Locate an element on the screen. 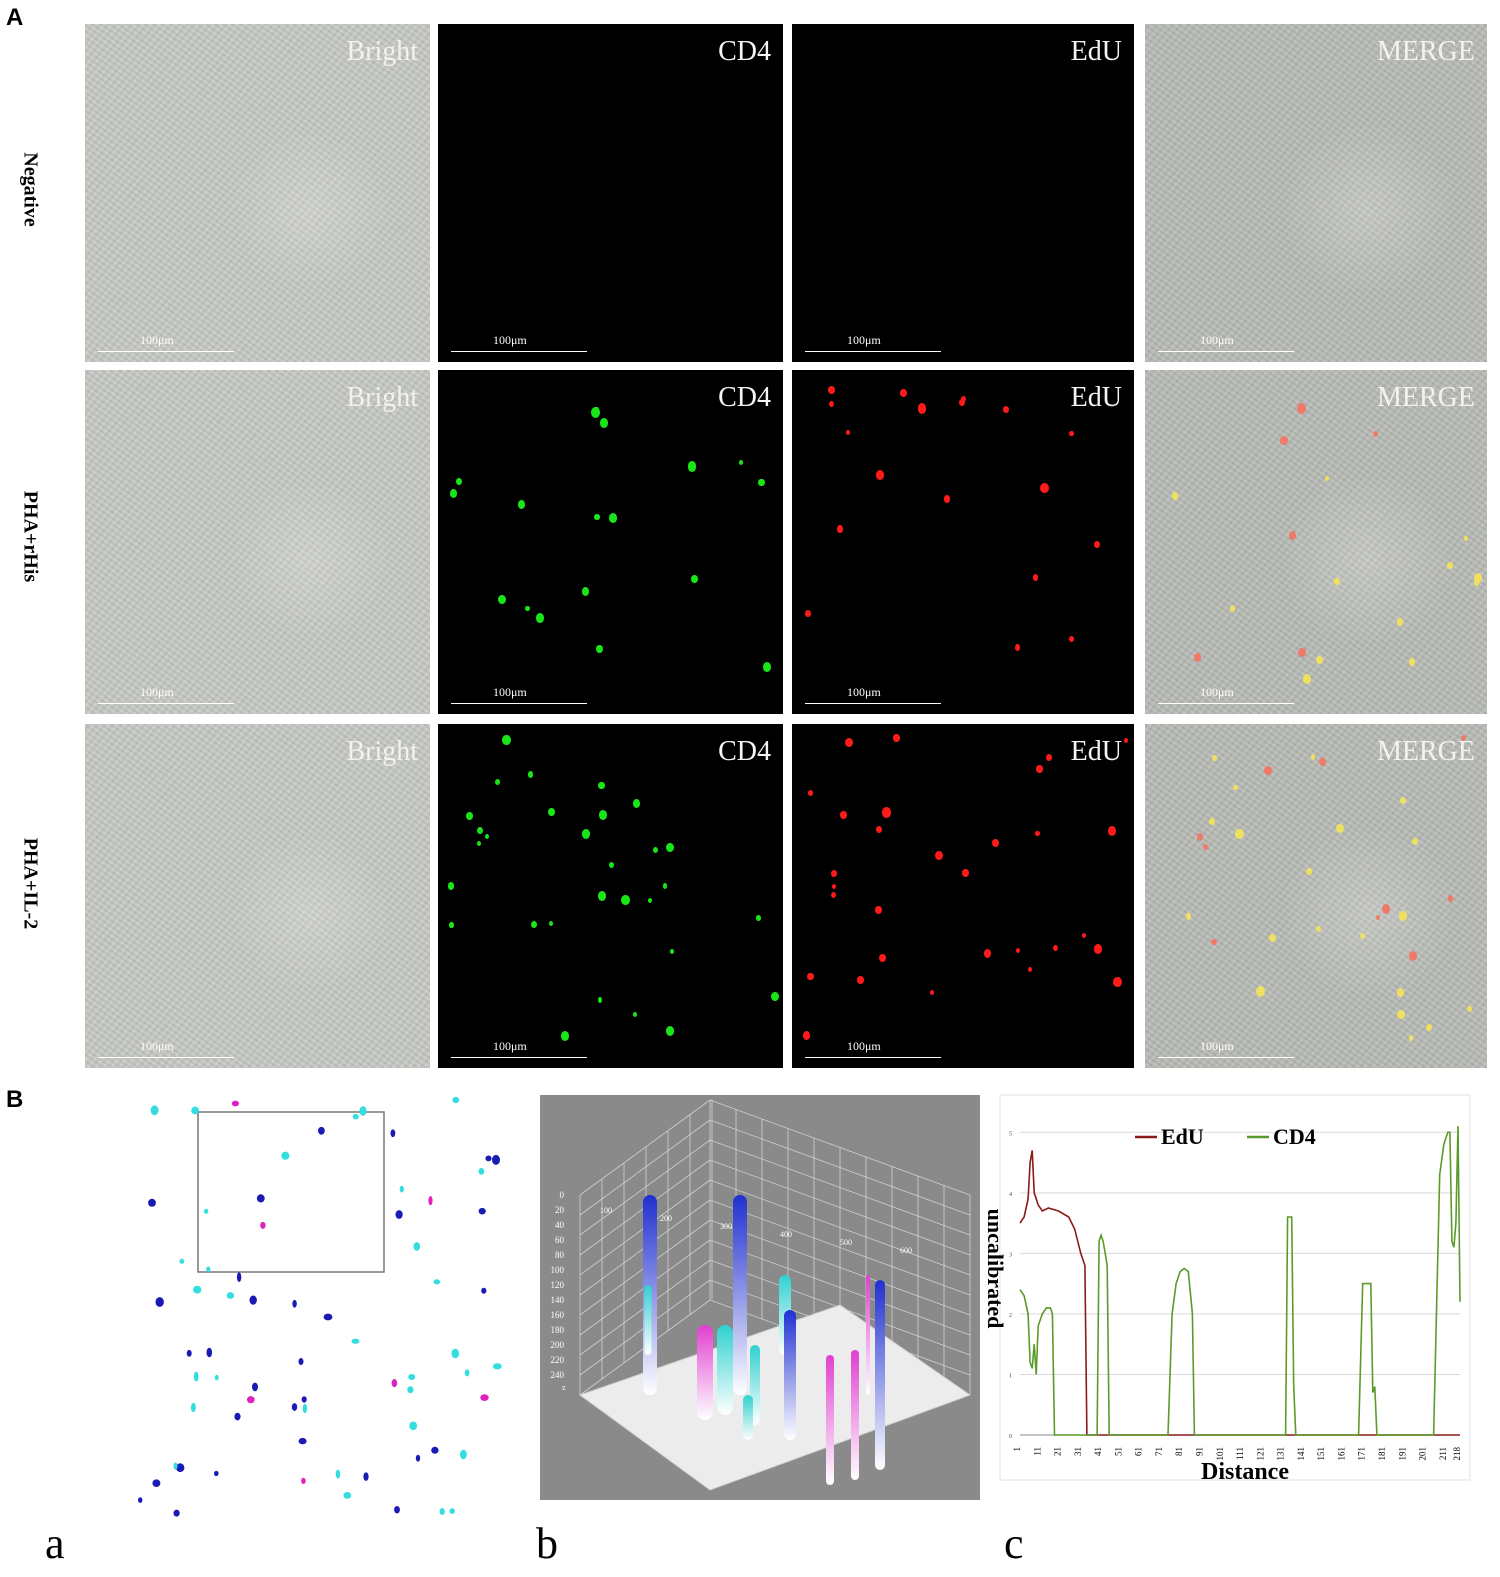 This screenshot has width=1500, height=1577. tile-title: Bright is located at coordinates (382, 751).